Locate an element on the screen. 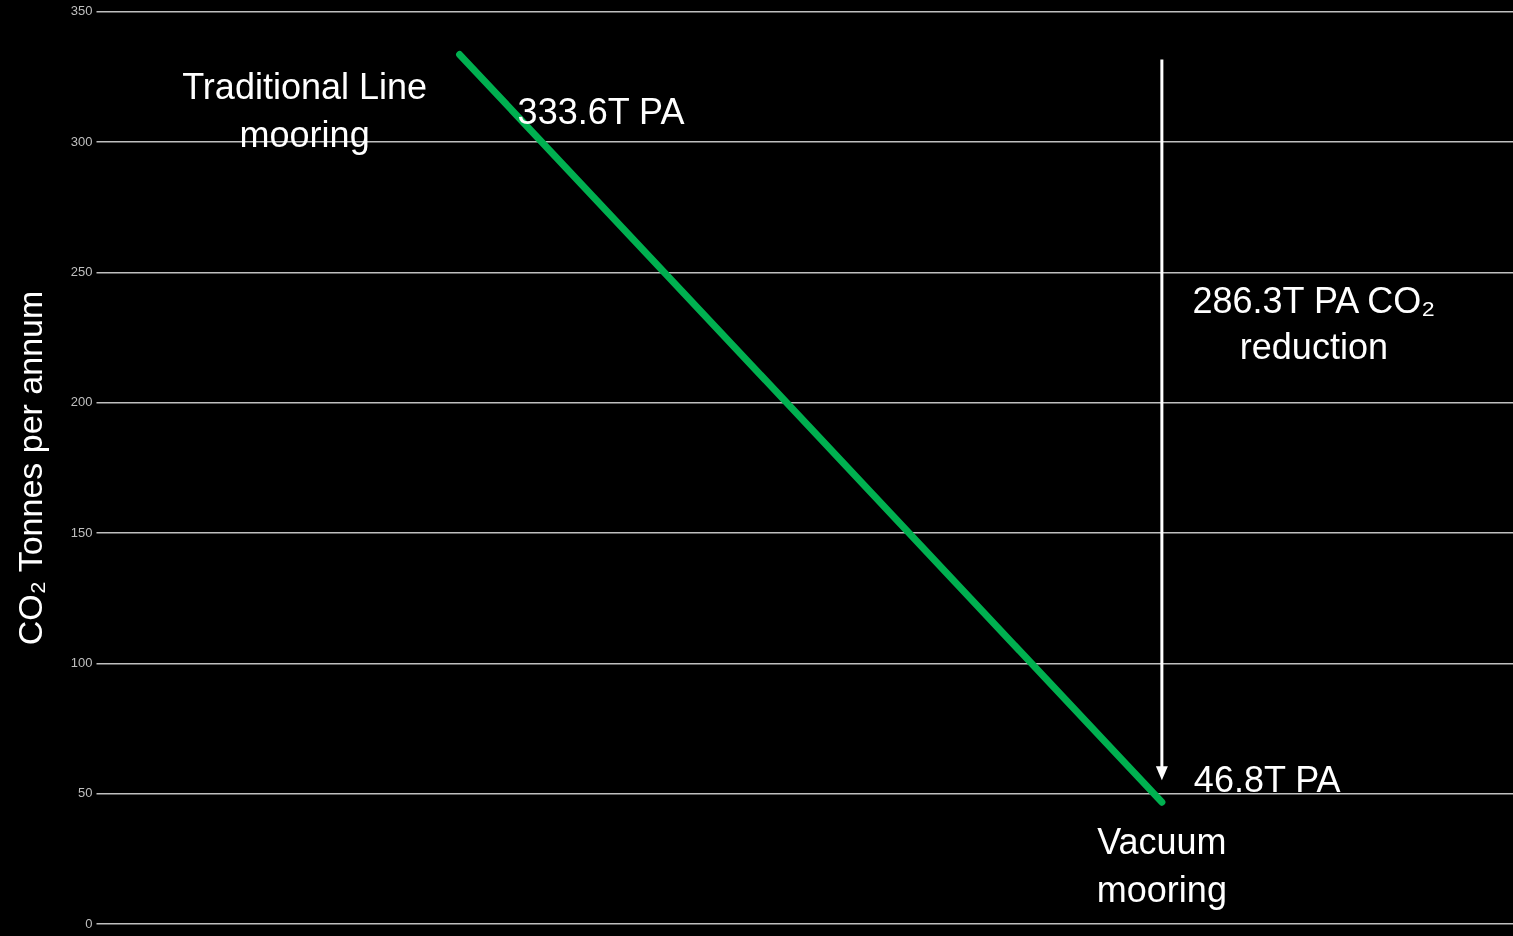  annotation: Vacuum mooring is located at coordinates (1161, 866).